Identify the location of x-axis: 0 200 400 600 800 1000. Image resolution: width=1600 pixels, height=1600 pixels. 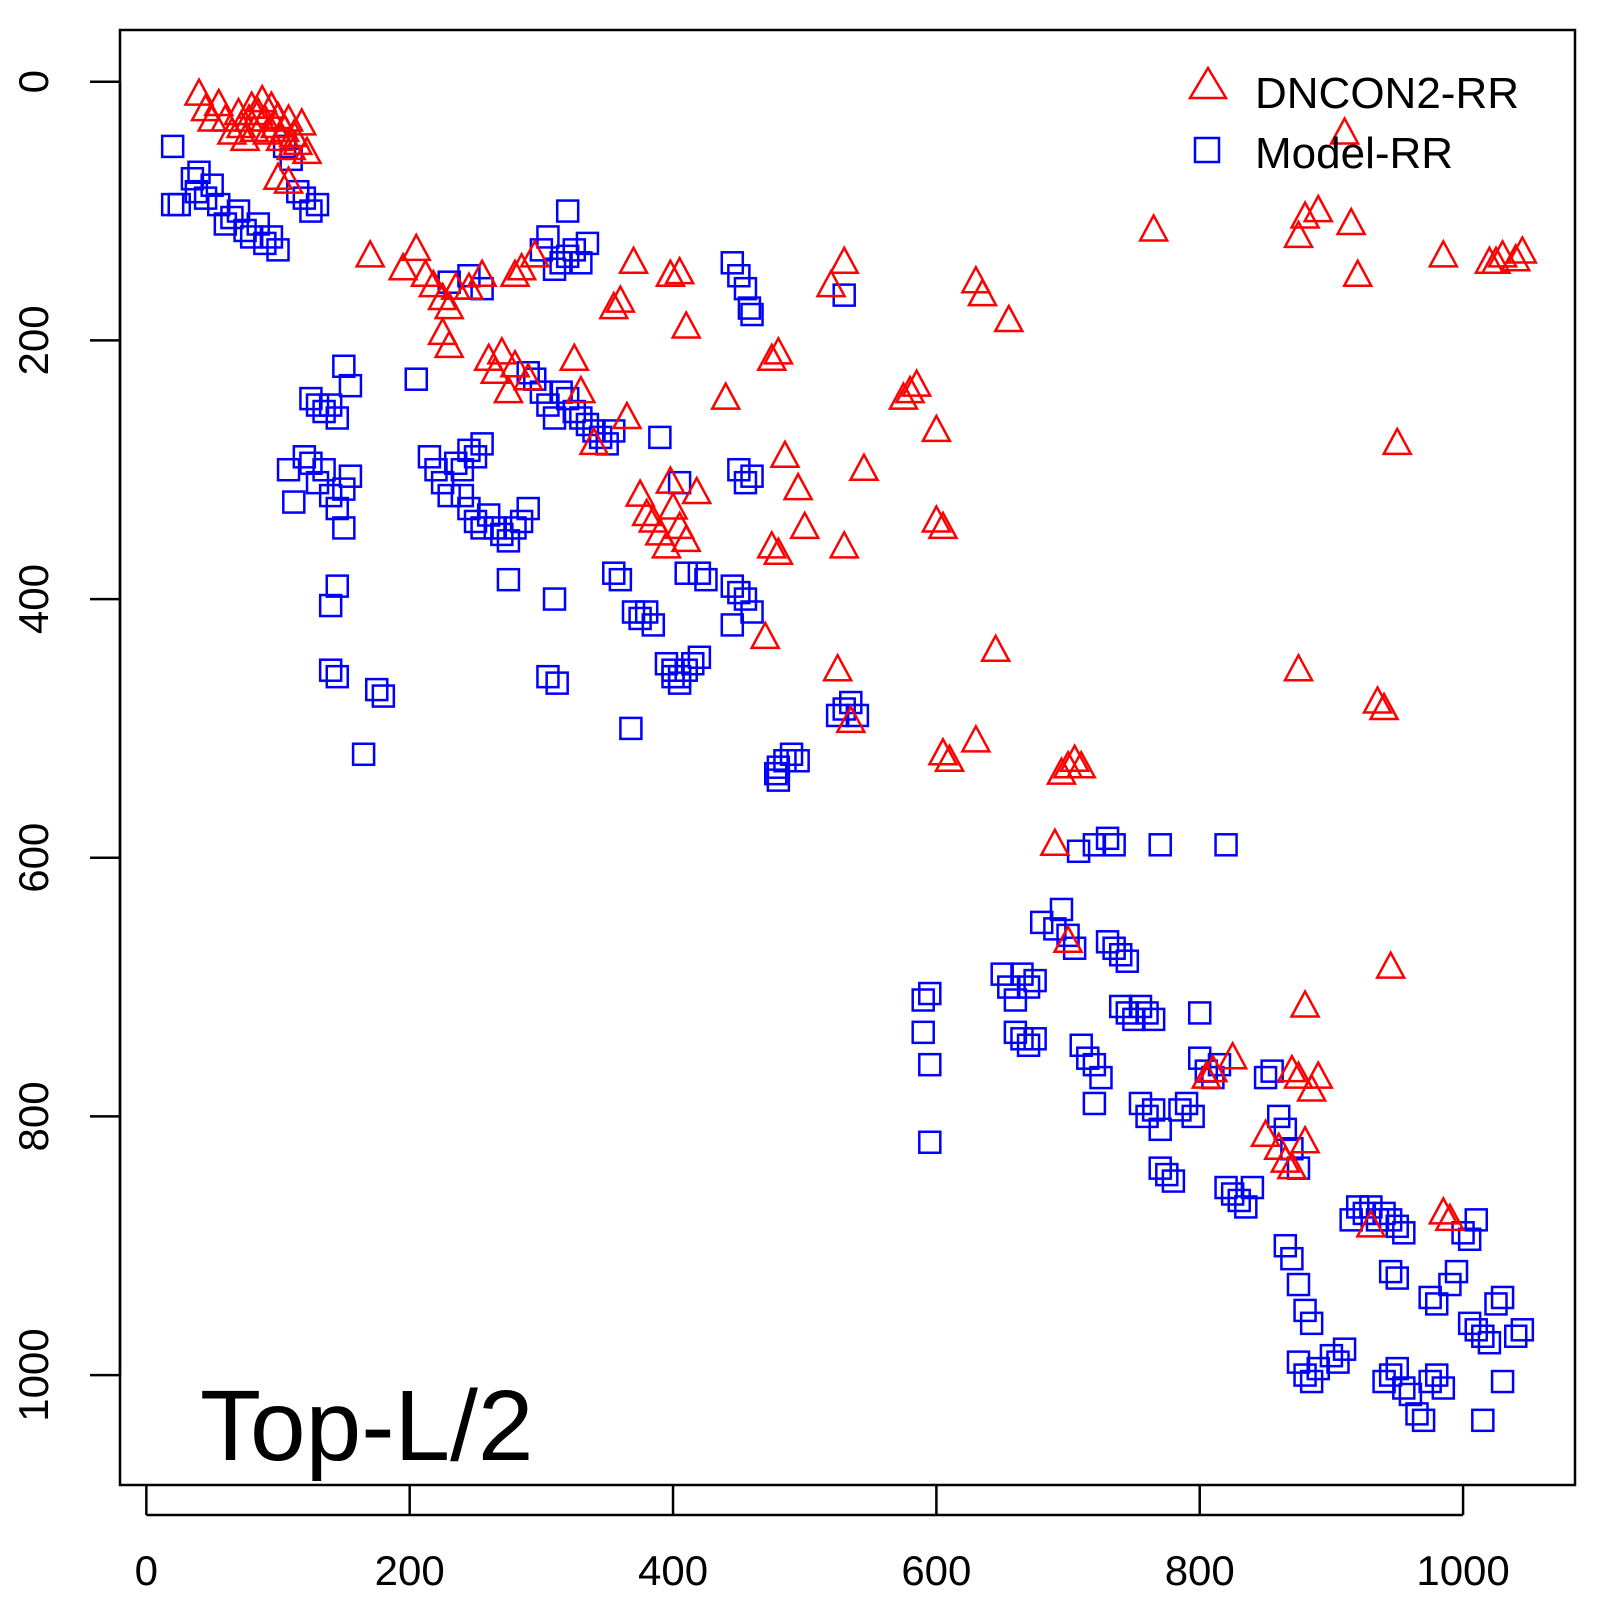
(822, 1539).